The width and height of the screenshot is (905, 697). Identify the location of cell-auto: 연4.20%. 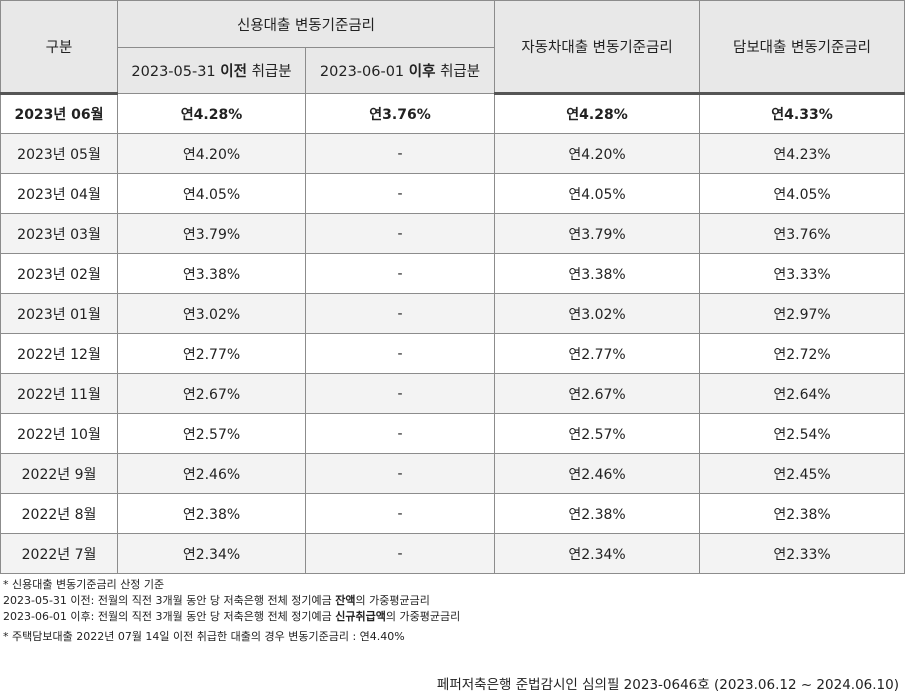
(597, 153).